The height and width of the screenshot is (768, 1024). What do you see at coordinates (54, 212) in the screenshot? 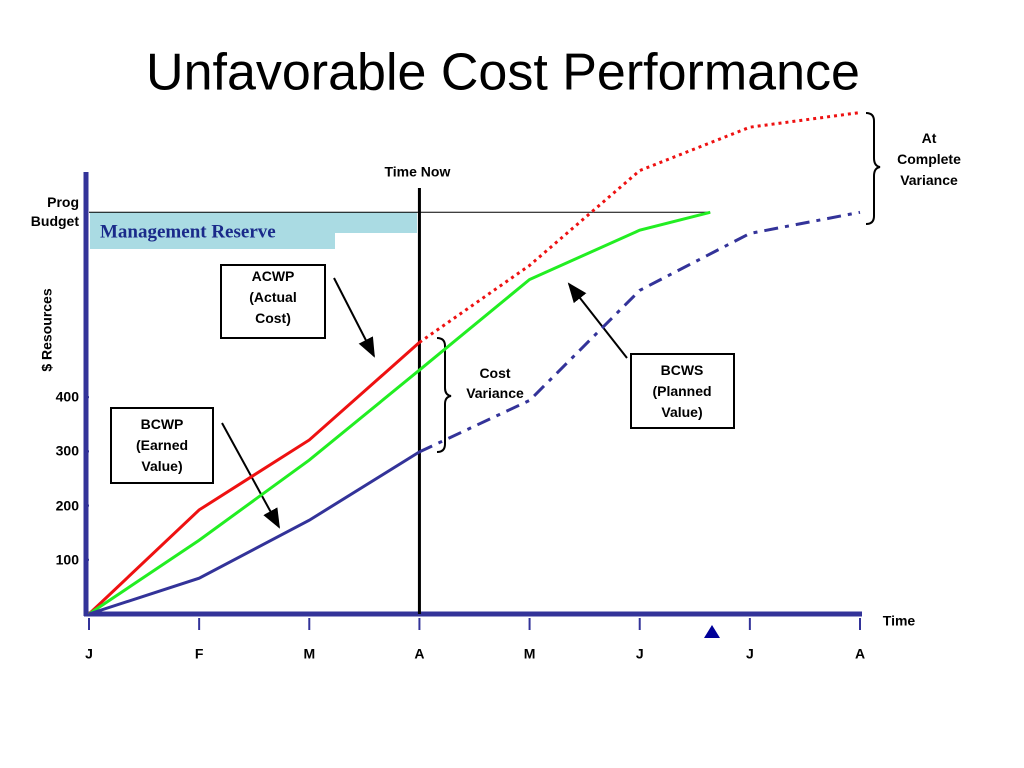
I see `y-tick-label: Prog Budget` at bounding box center [54, 212].